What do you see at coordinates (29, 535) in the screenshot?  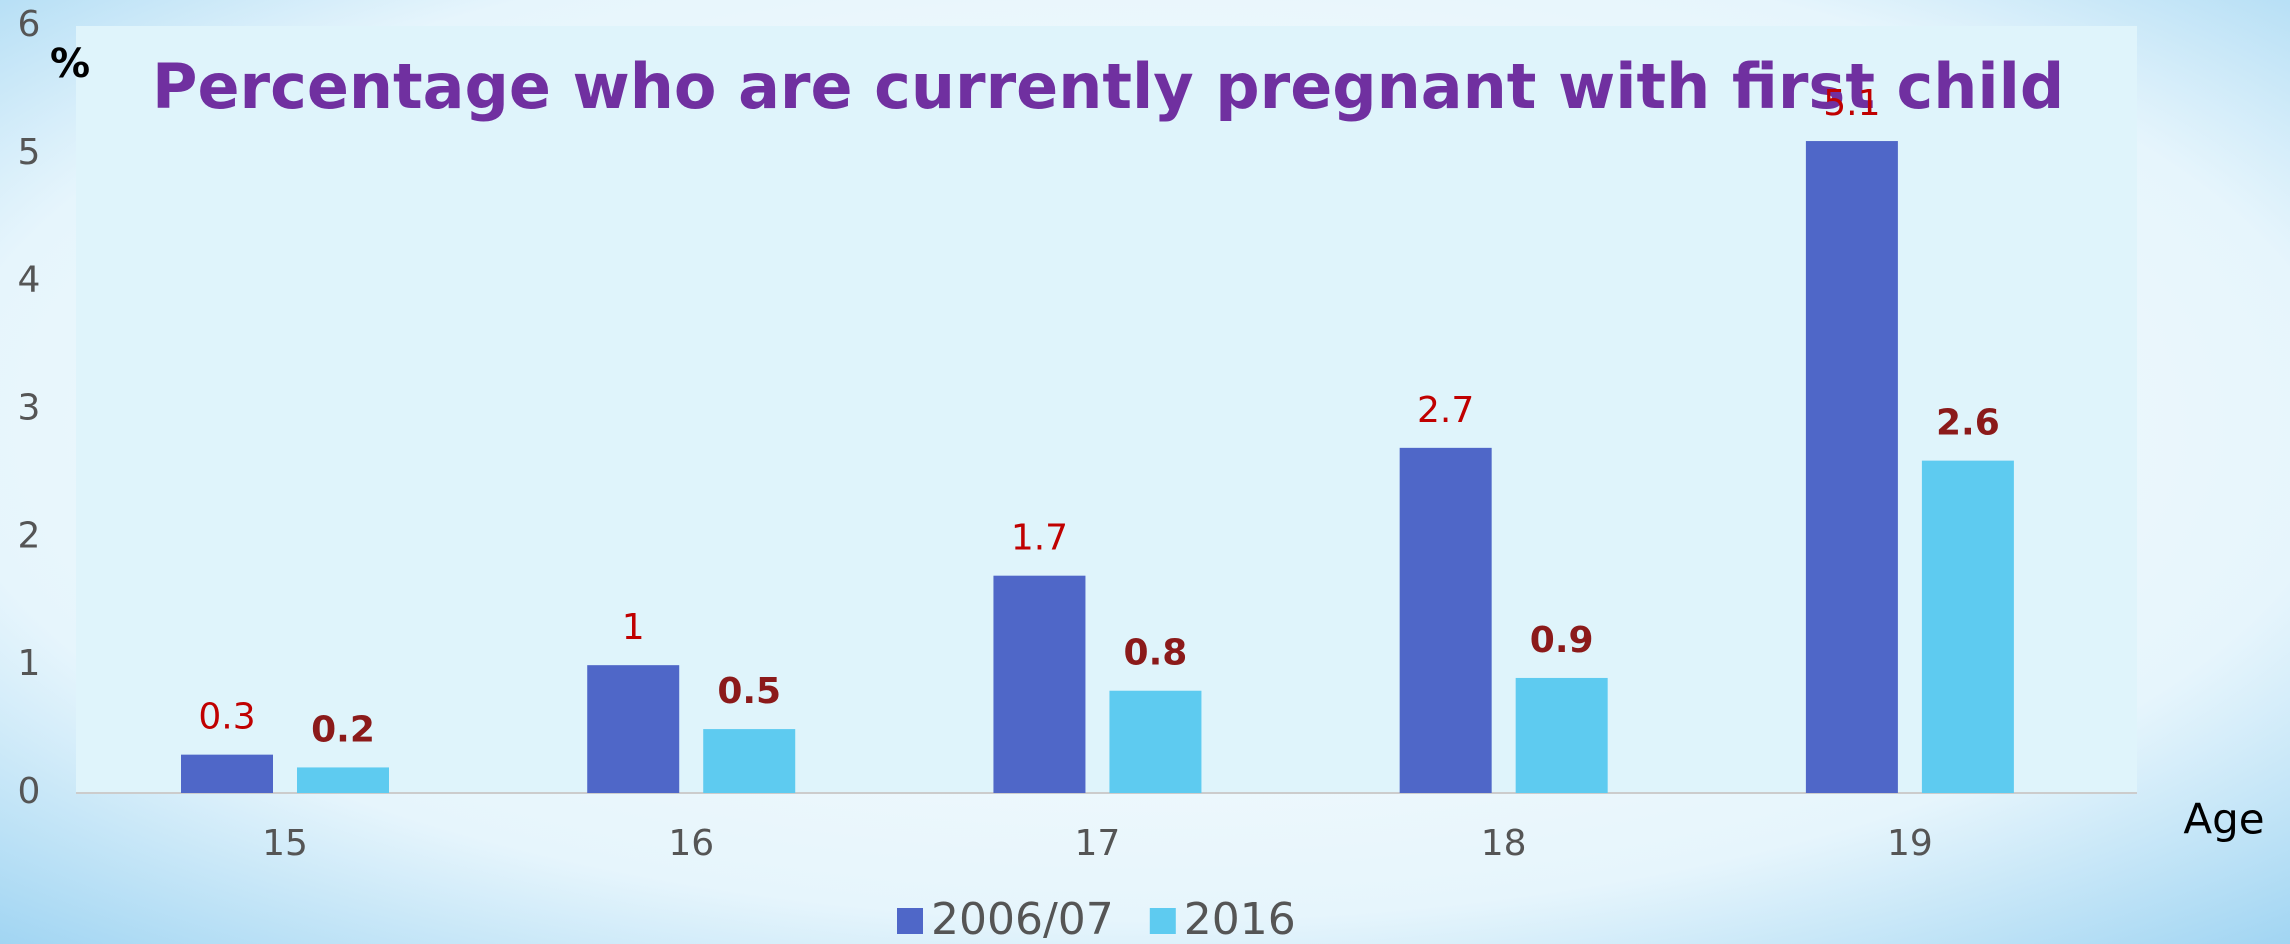 I see `y-tick-label: 2` at bounding box center [29, 535].